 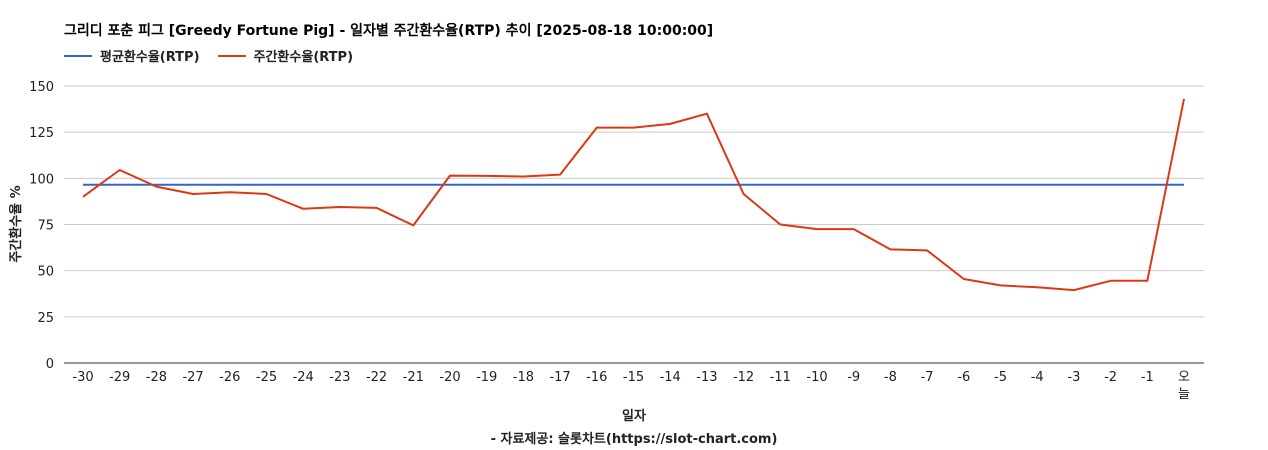 What do you see at coordinates (303, 377) in the screenshot?
I see `x-tick-label: -24` at bounding box center [303, 377].